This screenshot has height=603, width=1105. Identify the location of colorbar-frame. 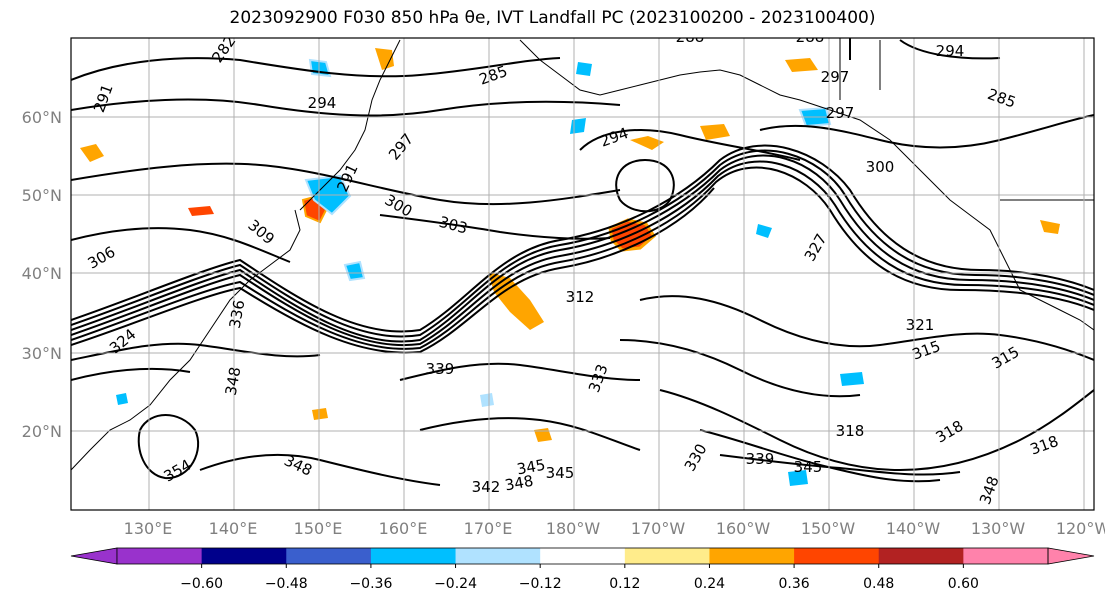
(582, 556).